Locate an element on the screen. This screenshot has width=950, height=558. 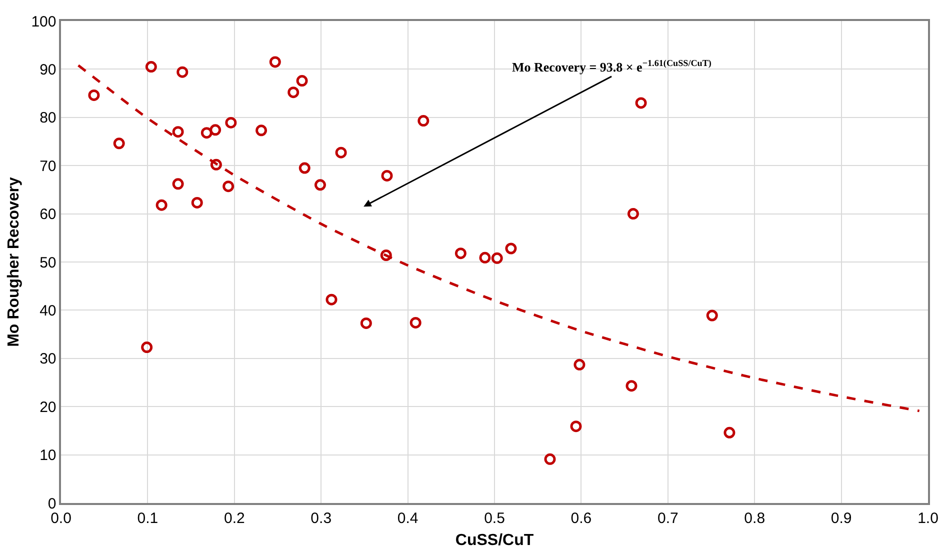
y-tick-label: 60 is located at coordinates (48, 215).